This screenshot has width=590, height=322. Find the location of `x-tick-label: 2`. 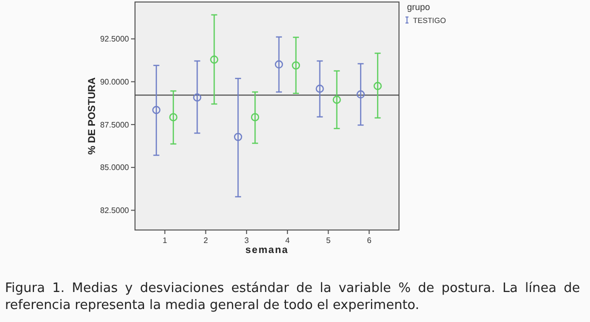

x-tick-label: 2 is located at coordinates (205, 240).